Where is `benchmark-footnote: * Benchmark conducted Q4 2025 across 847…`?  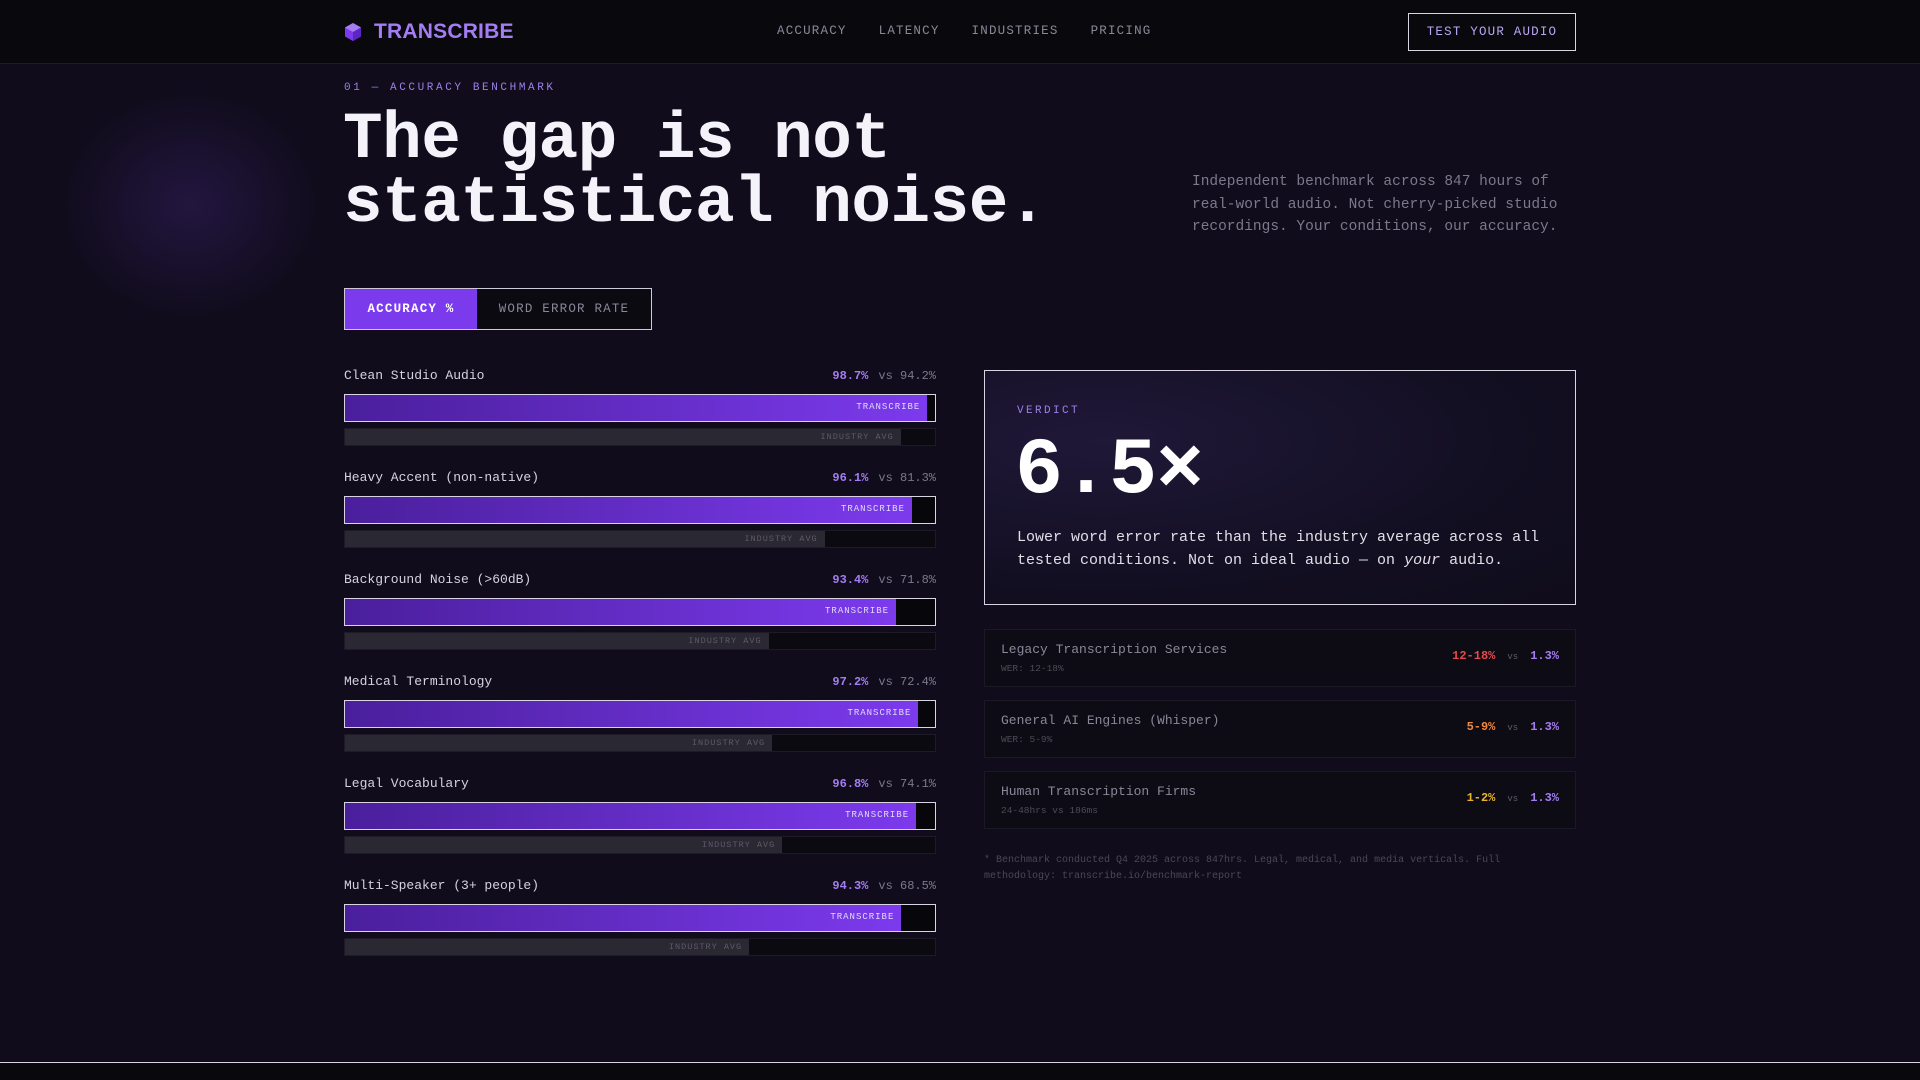
benchmark-footnote: * Benchmark conducted Q4 2025 across 847… is located at coordinates (1242, 868).